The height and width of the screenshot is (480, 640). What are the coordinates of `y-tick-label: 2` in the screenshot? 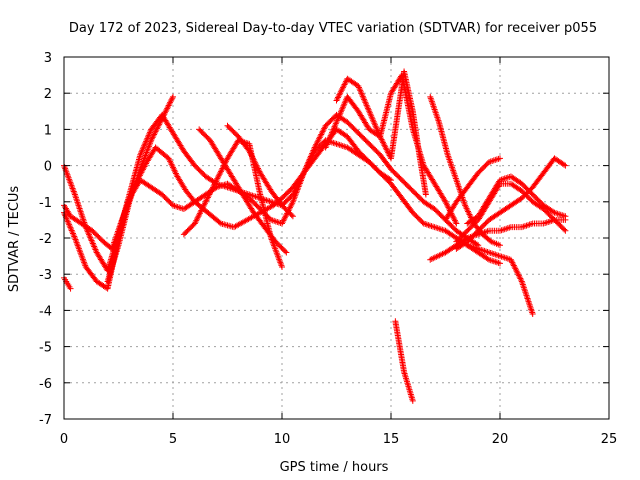 It's located at (48, 94).